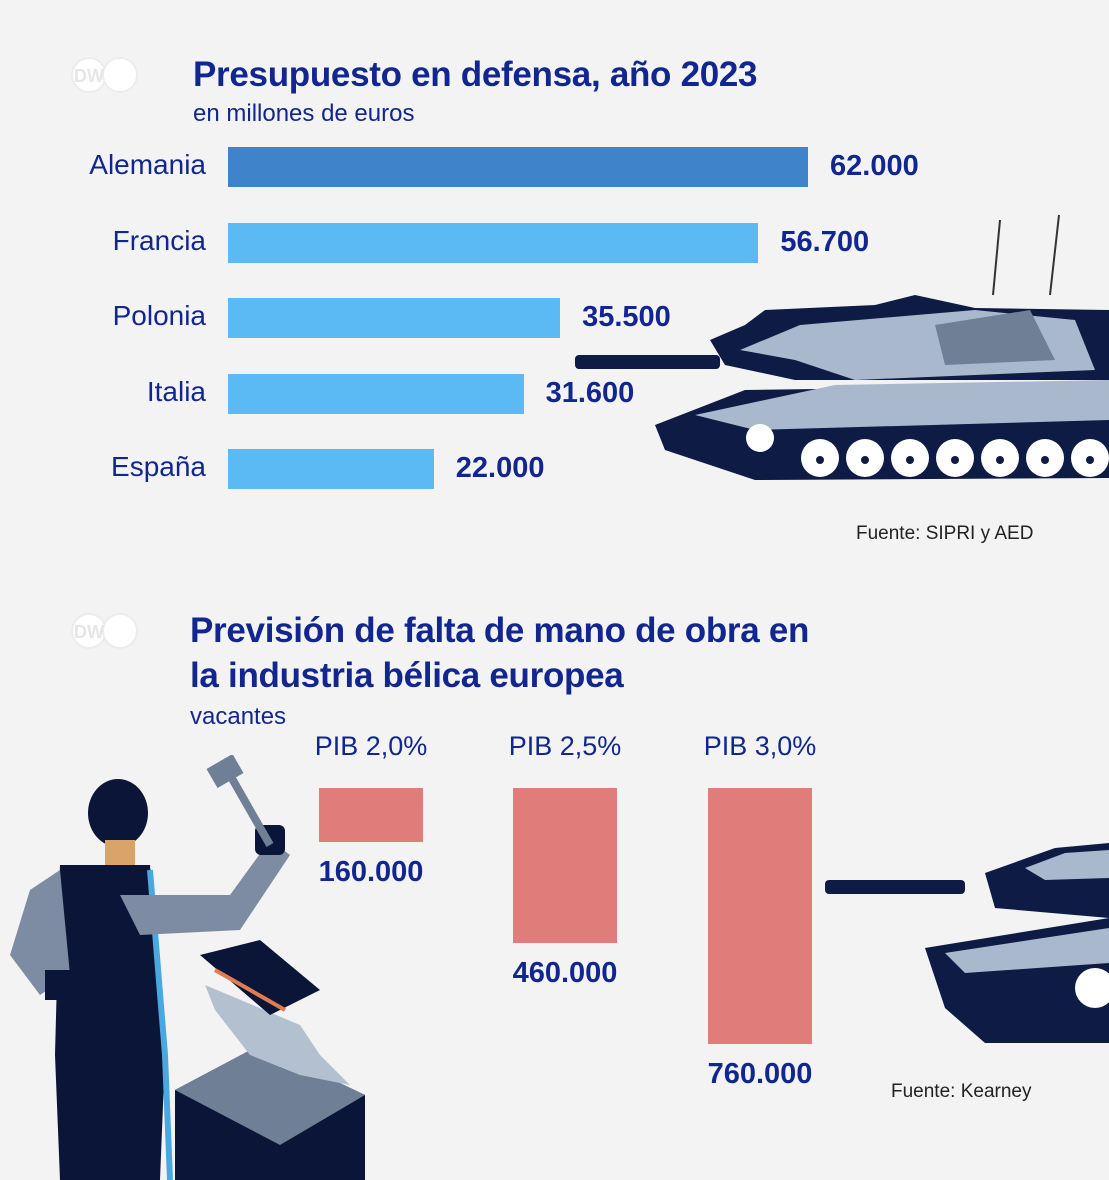 The width and height of the screenshot is (1109, 1180). What do you see at coordinates (475, 74) in the screenshot?
I see `chart1-title: Presupuesto en defensa, año 2023` at bounding box center [475, 74].